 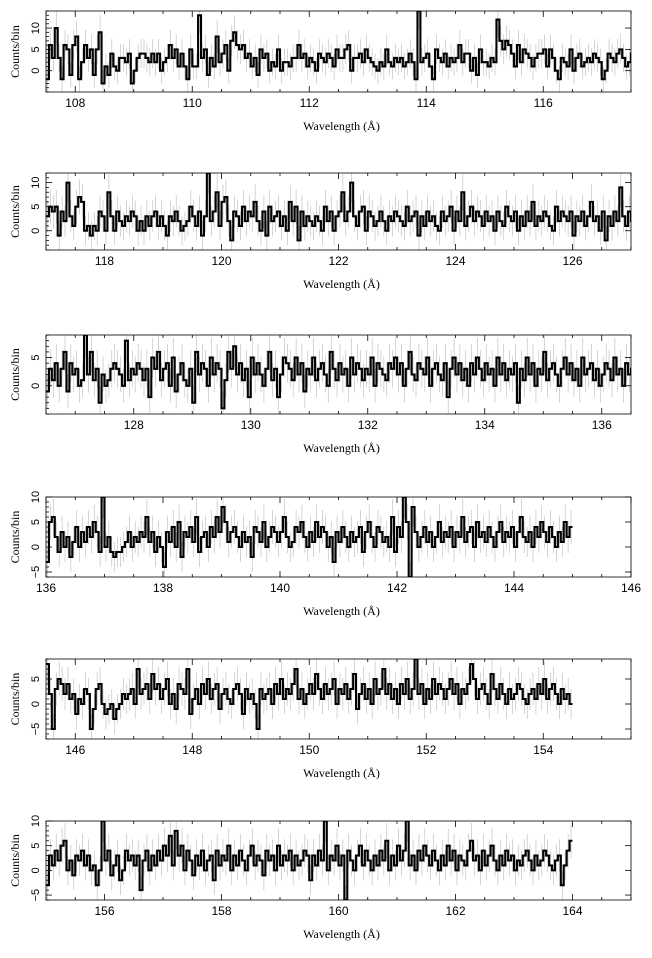 What do you see at coordinates (251, 425) in the screenshot?
I see `x-tick-label: 130` at bounding box center [251, 425].